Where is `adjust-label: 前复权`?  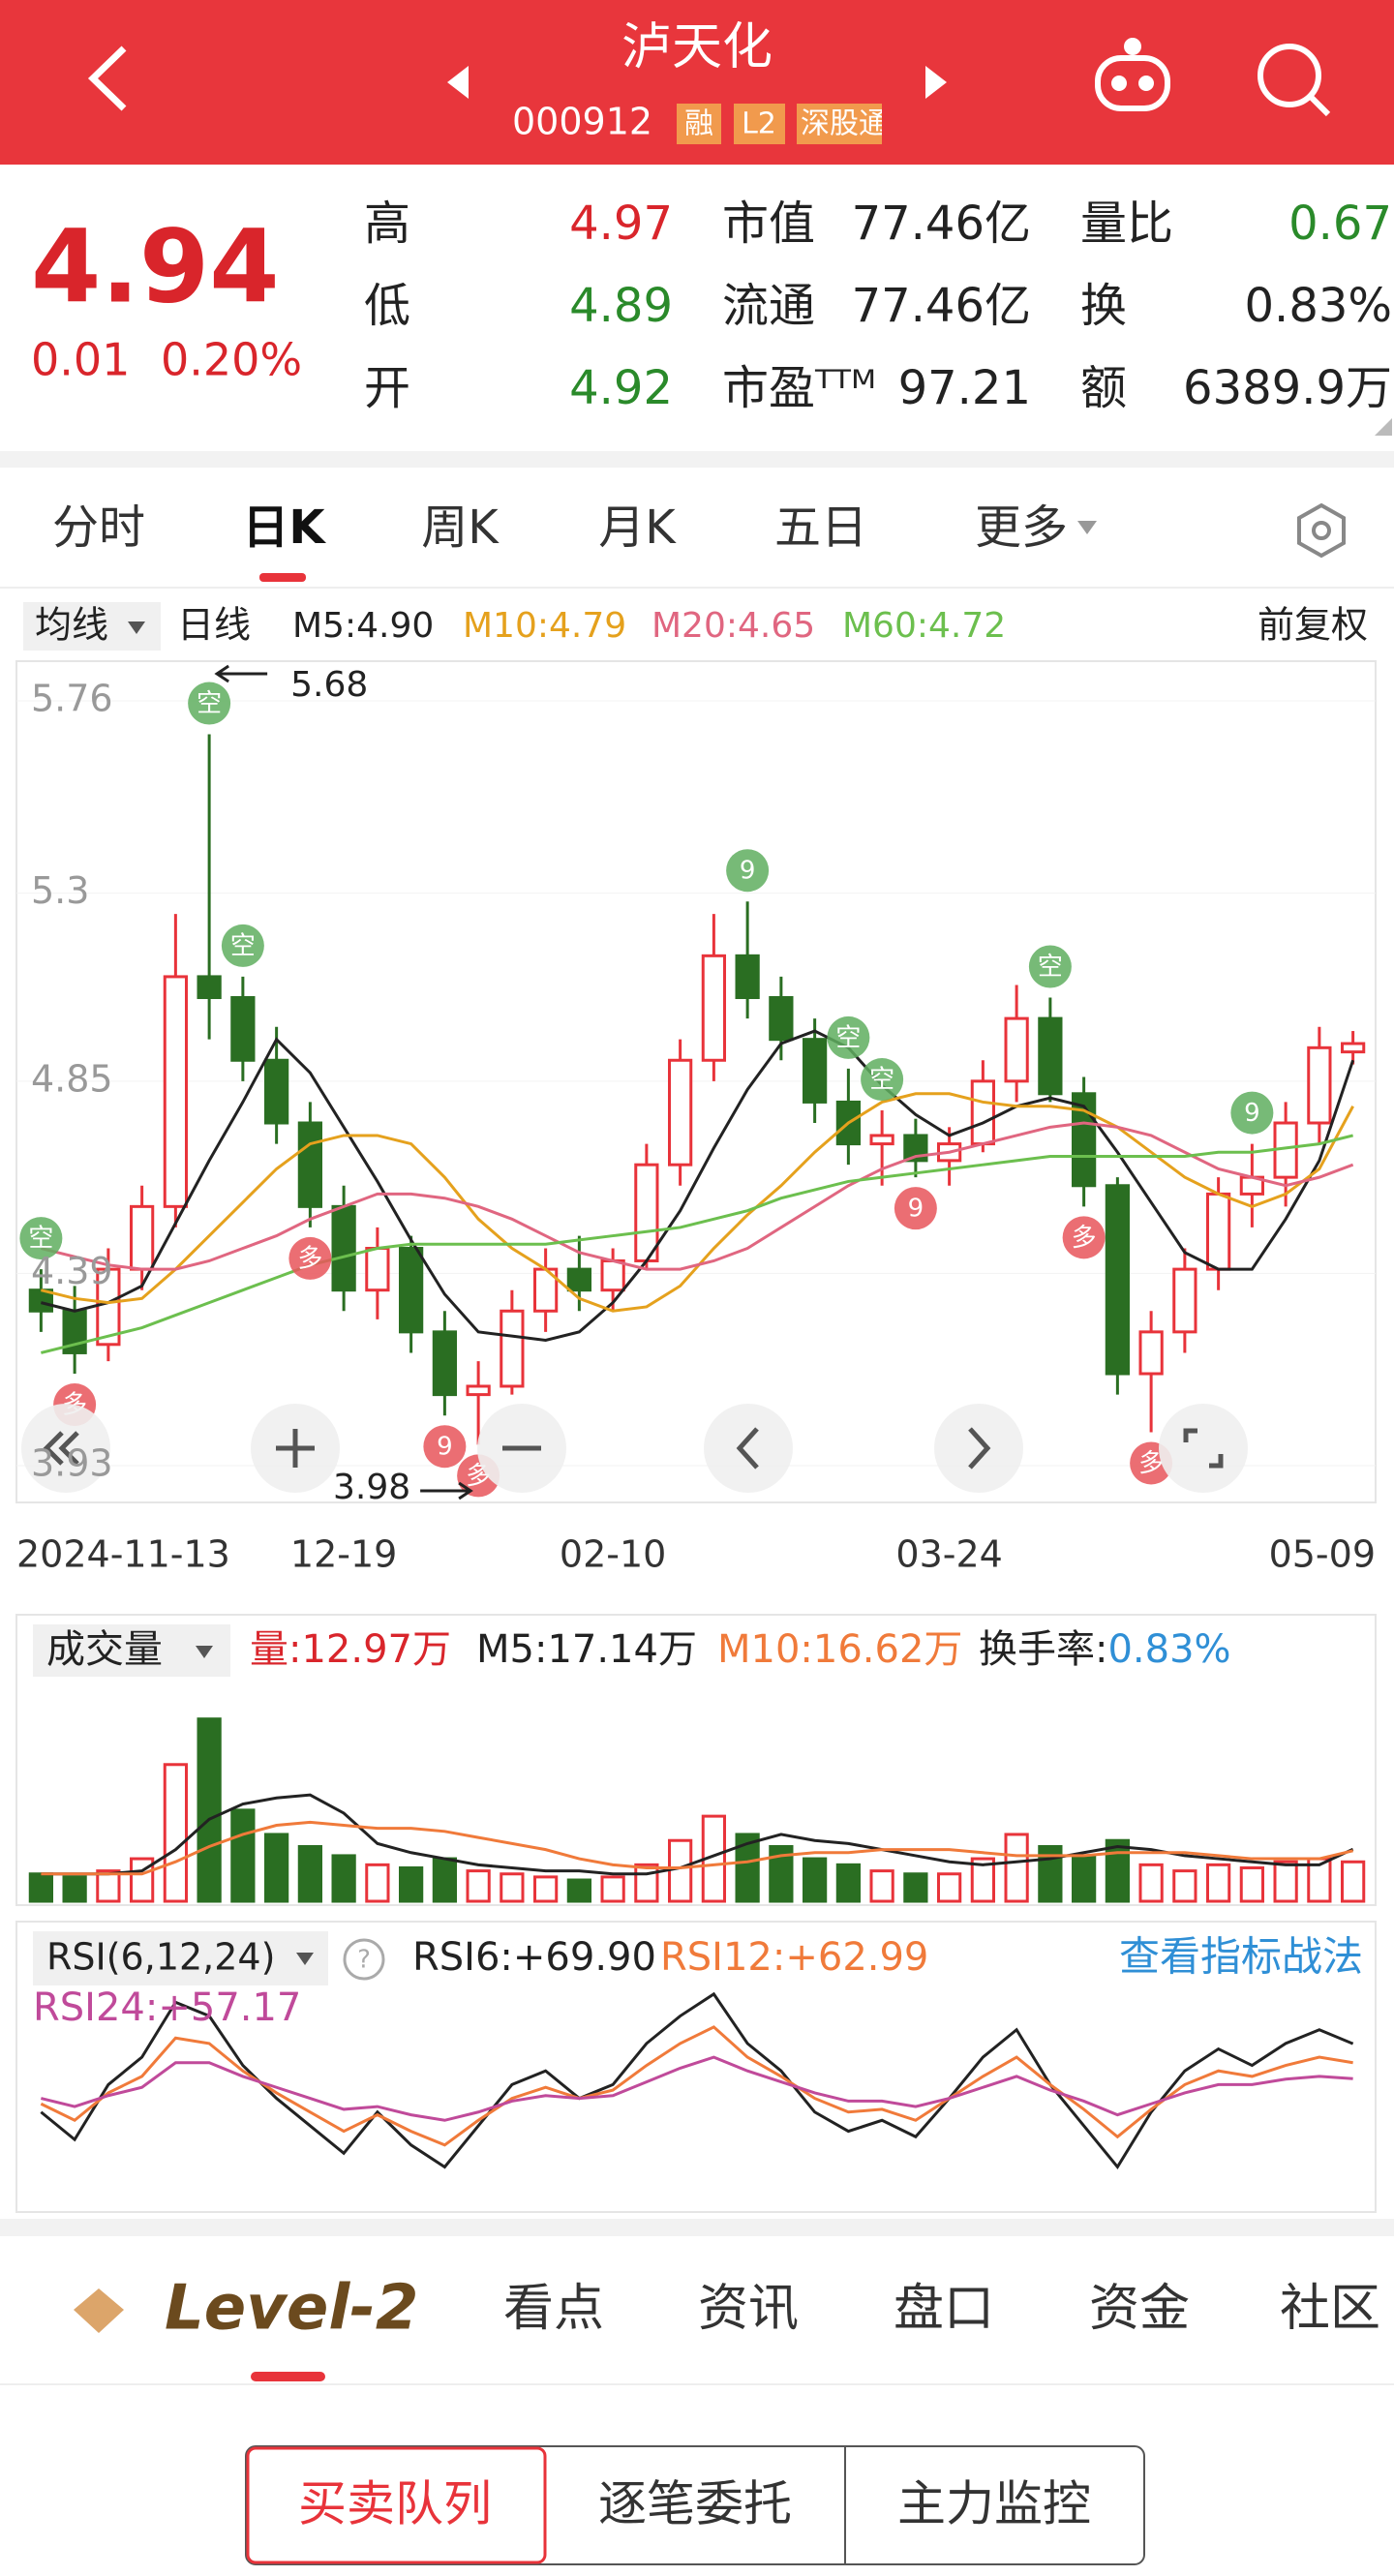
adjust-label: 前复权 is located at coordinates (1313, 625).